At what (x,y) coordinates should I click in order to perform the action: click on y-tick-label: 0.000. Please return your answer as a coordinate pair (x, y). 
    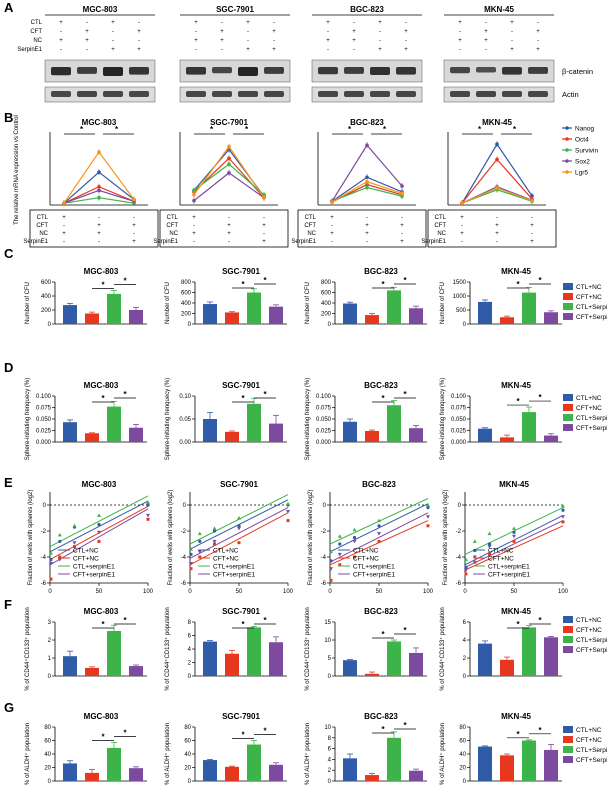
    Looking at the image, I should click on (459, 443).